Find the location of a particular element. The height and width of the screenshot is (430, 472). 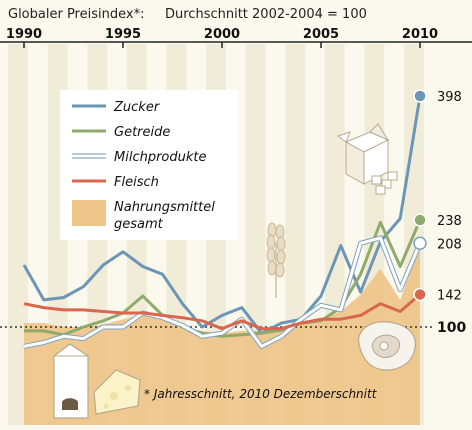

cheese-icon is located at coordinates (117, 392).